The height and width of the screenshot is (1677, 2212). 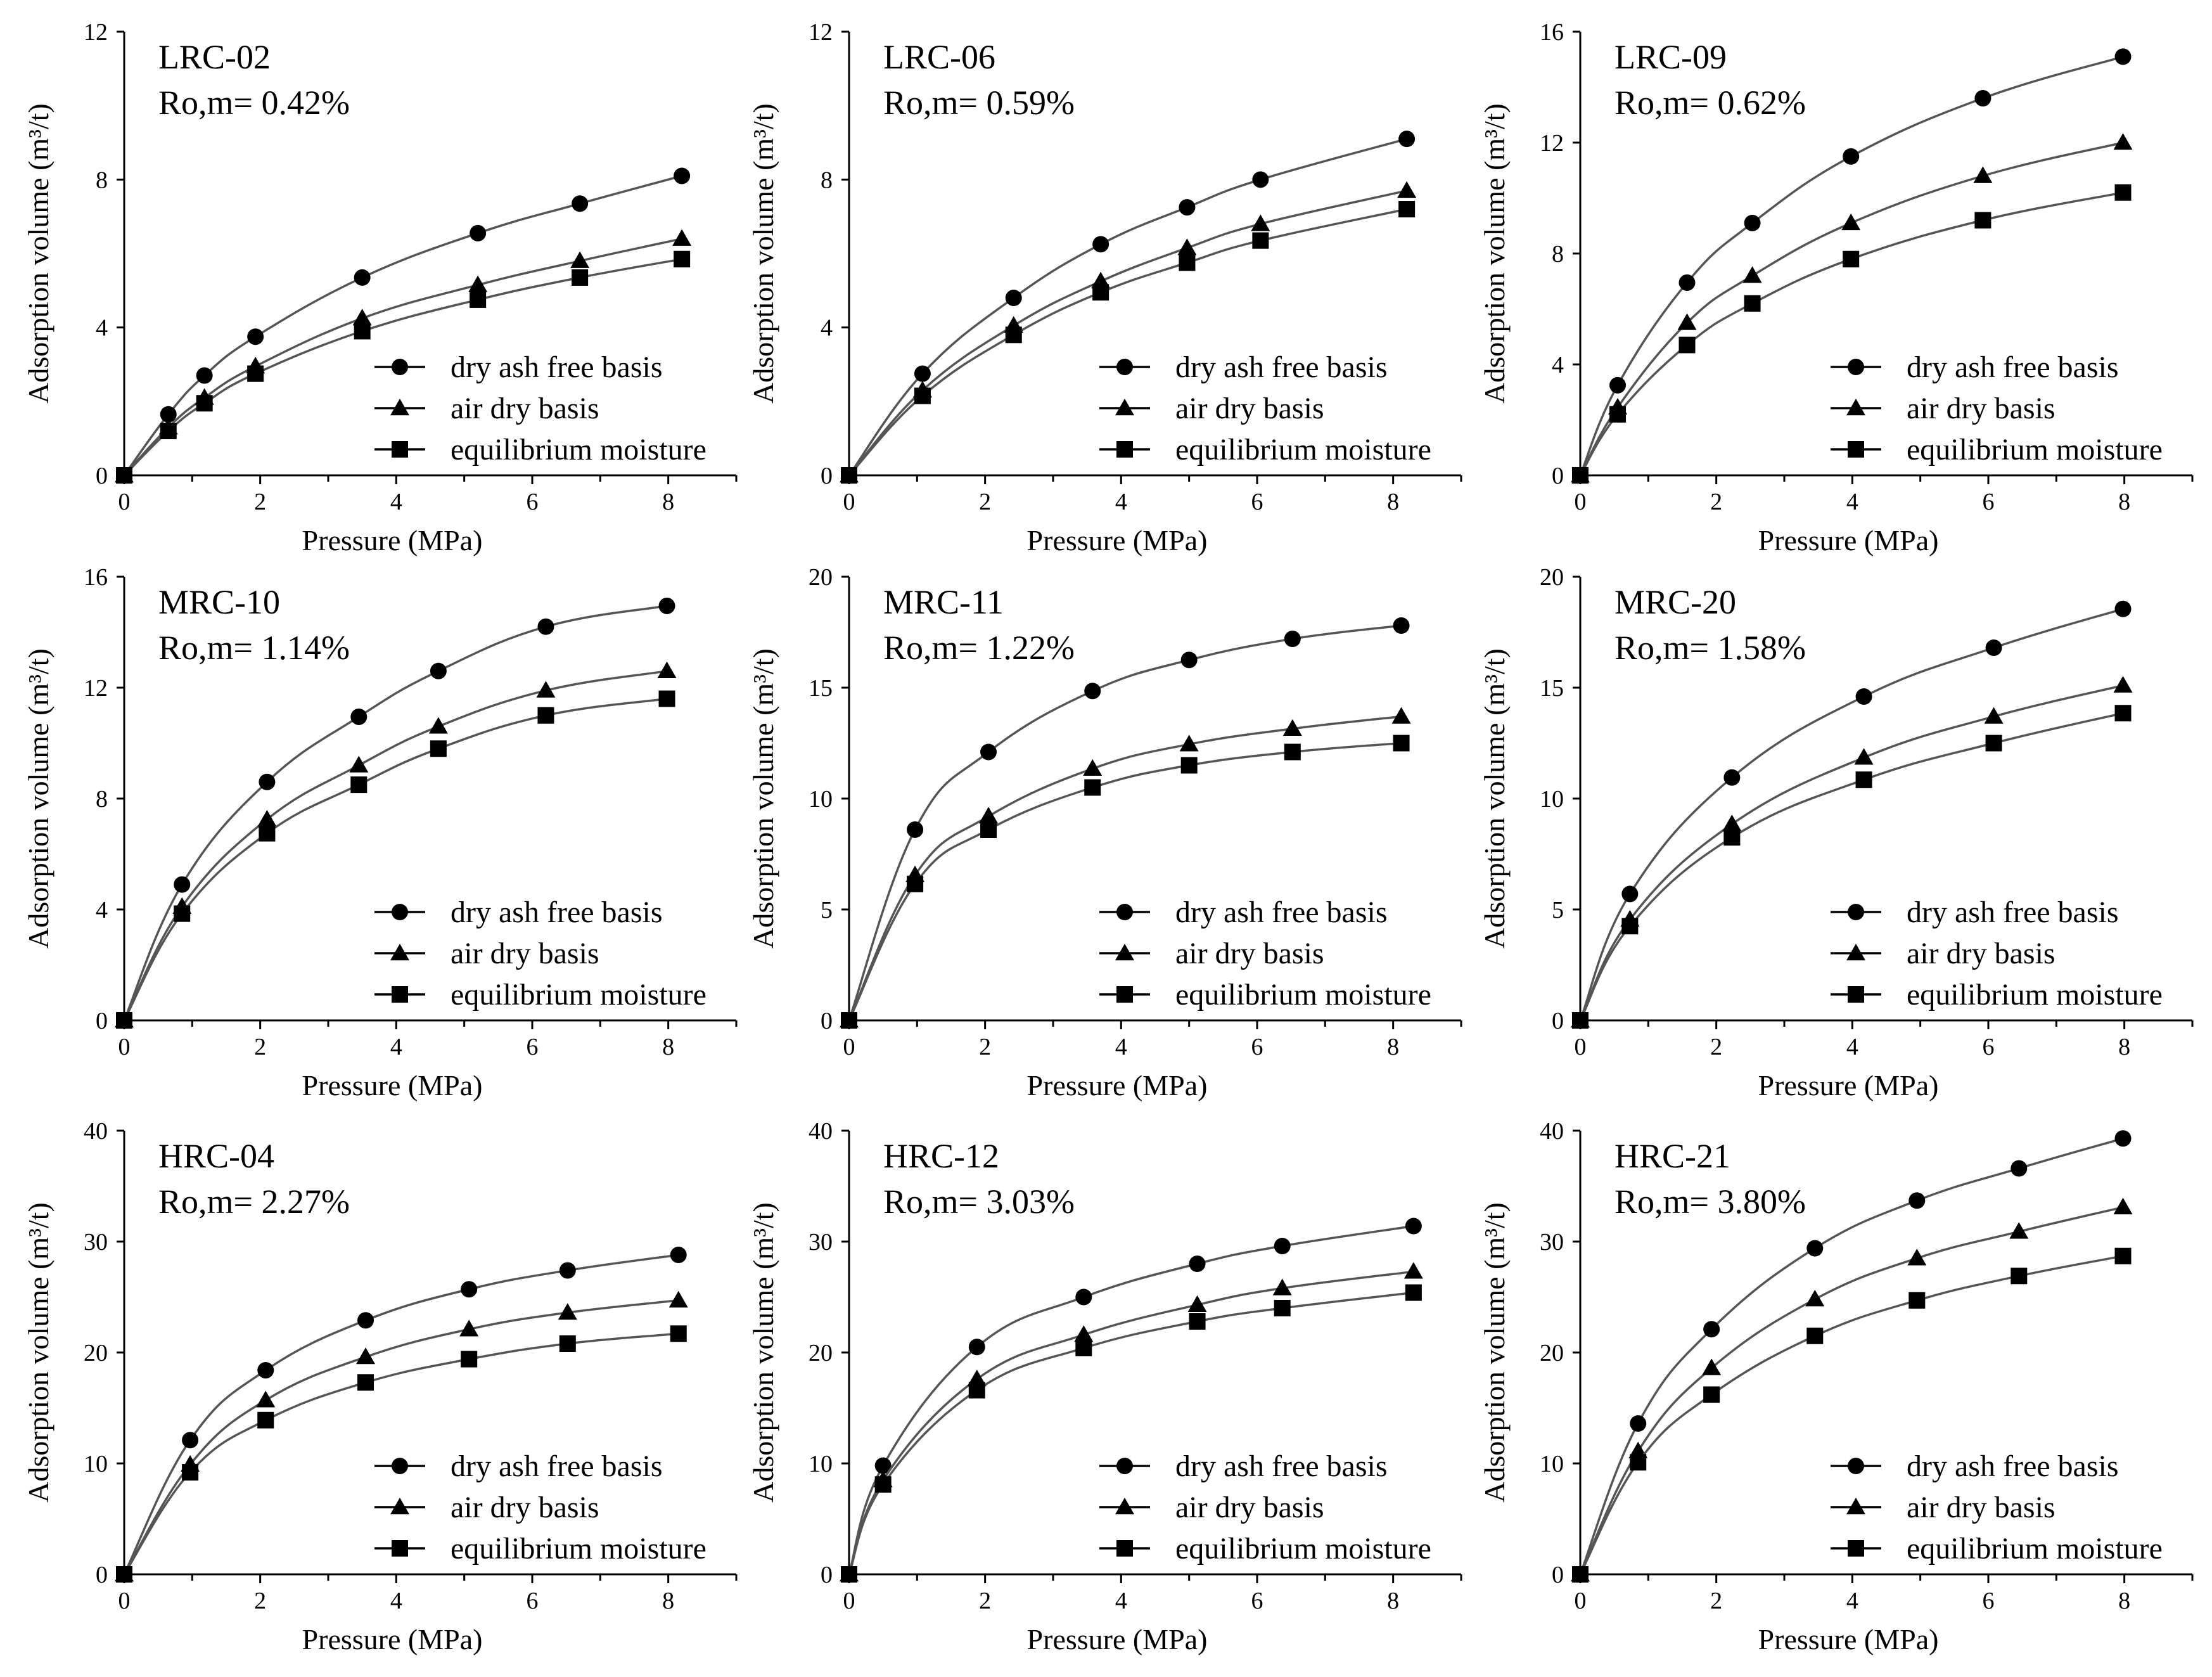 I want to click on y-axis-title: Adsorption volume (m³/t), so click(x=1494, y=798).